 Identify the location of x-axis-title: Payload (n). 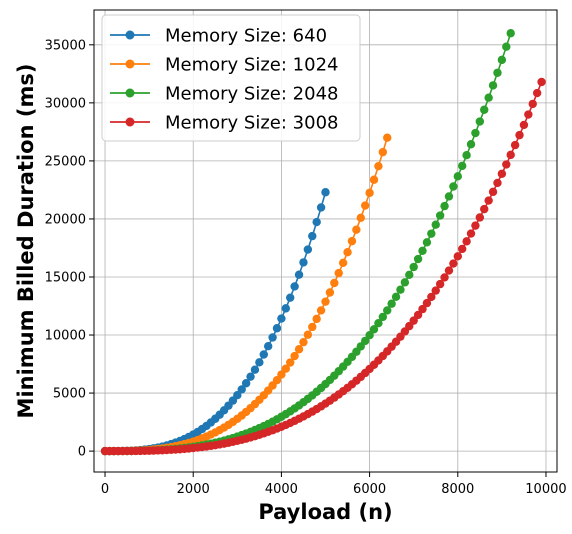
(325, 512).